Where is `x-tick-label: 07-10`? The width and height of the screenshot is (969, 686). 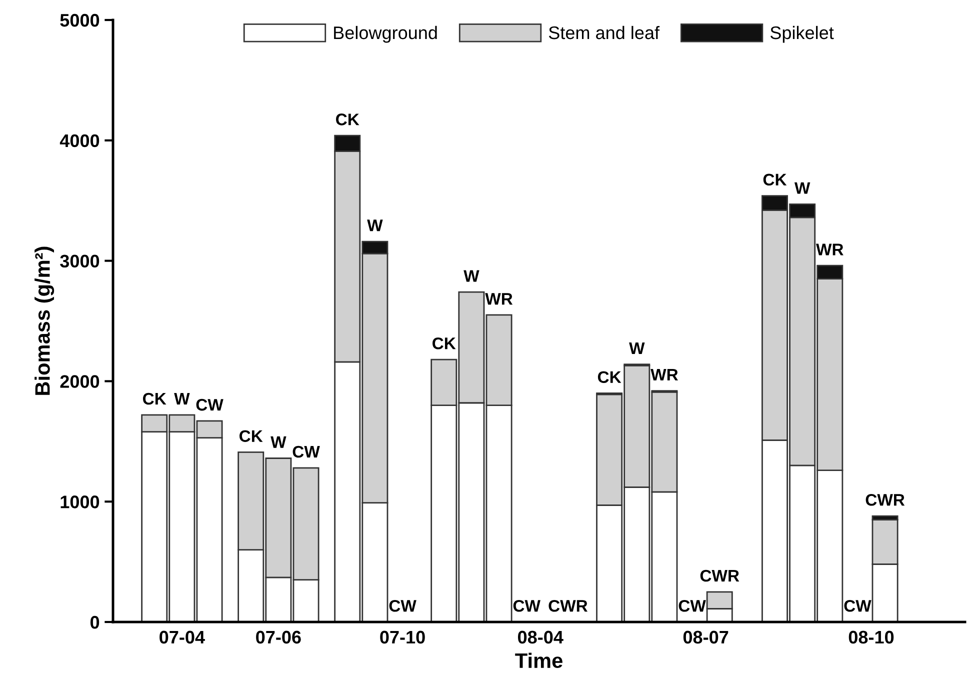
x-tick-label: 07-10 is located at coordinates (402, 637).